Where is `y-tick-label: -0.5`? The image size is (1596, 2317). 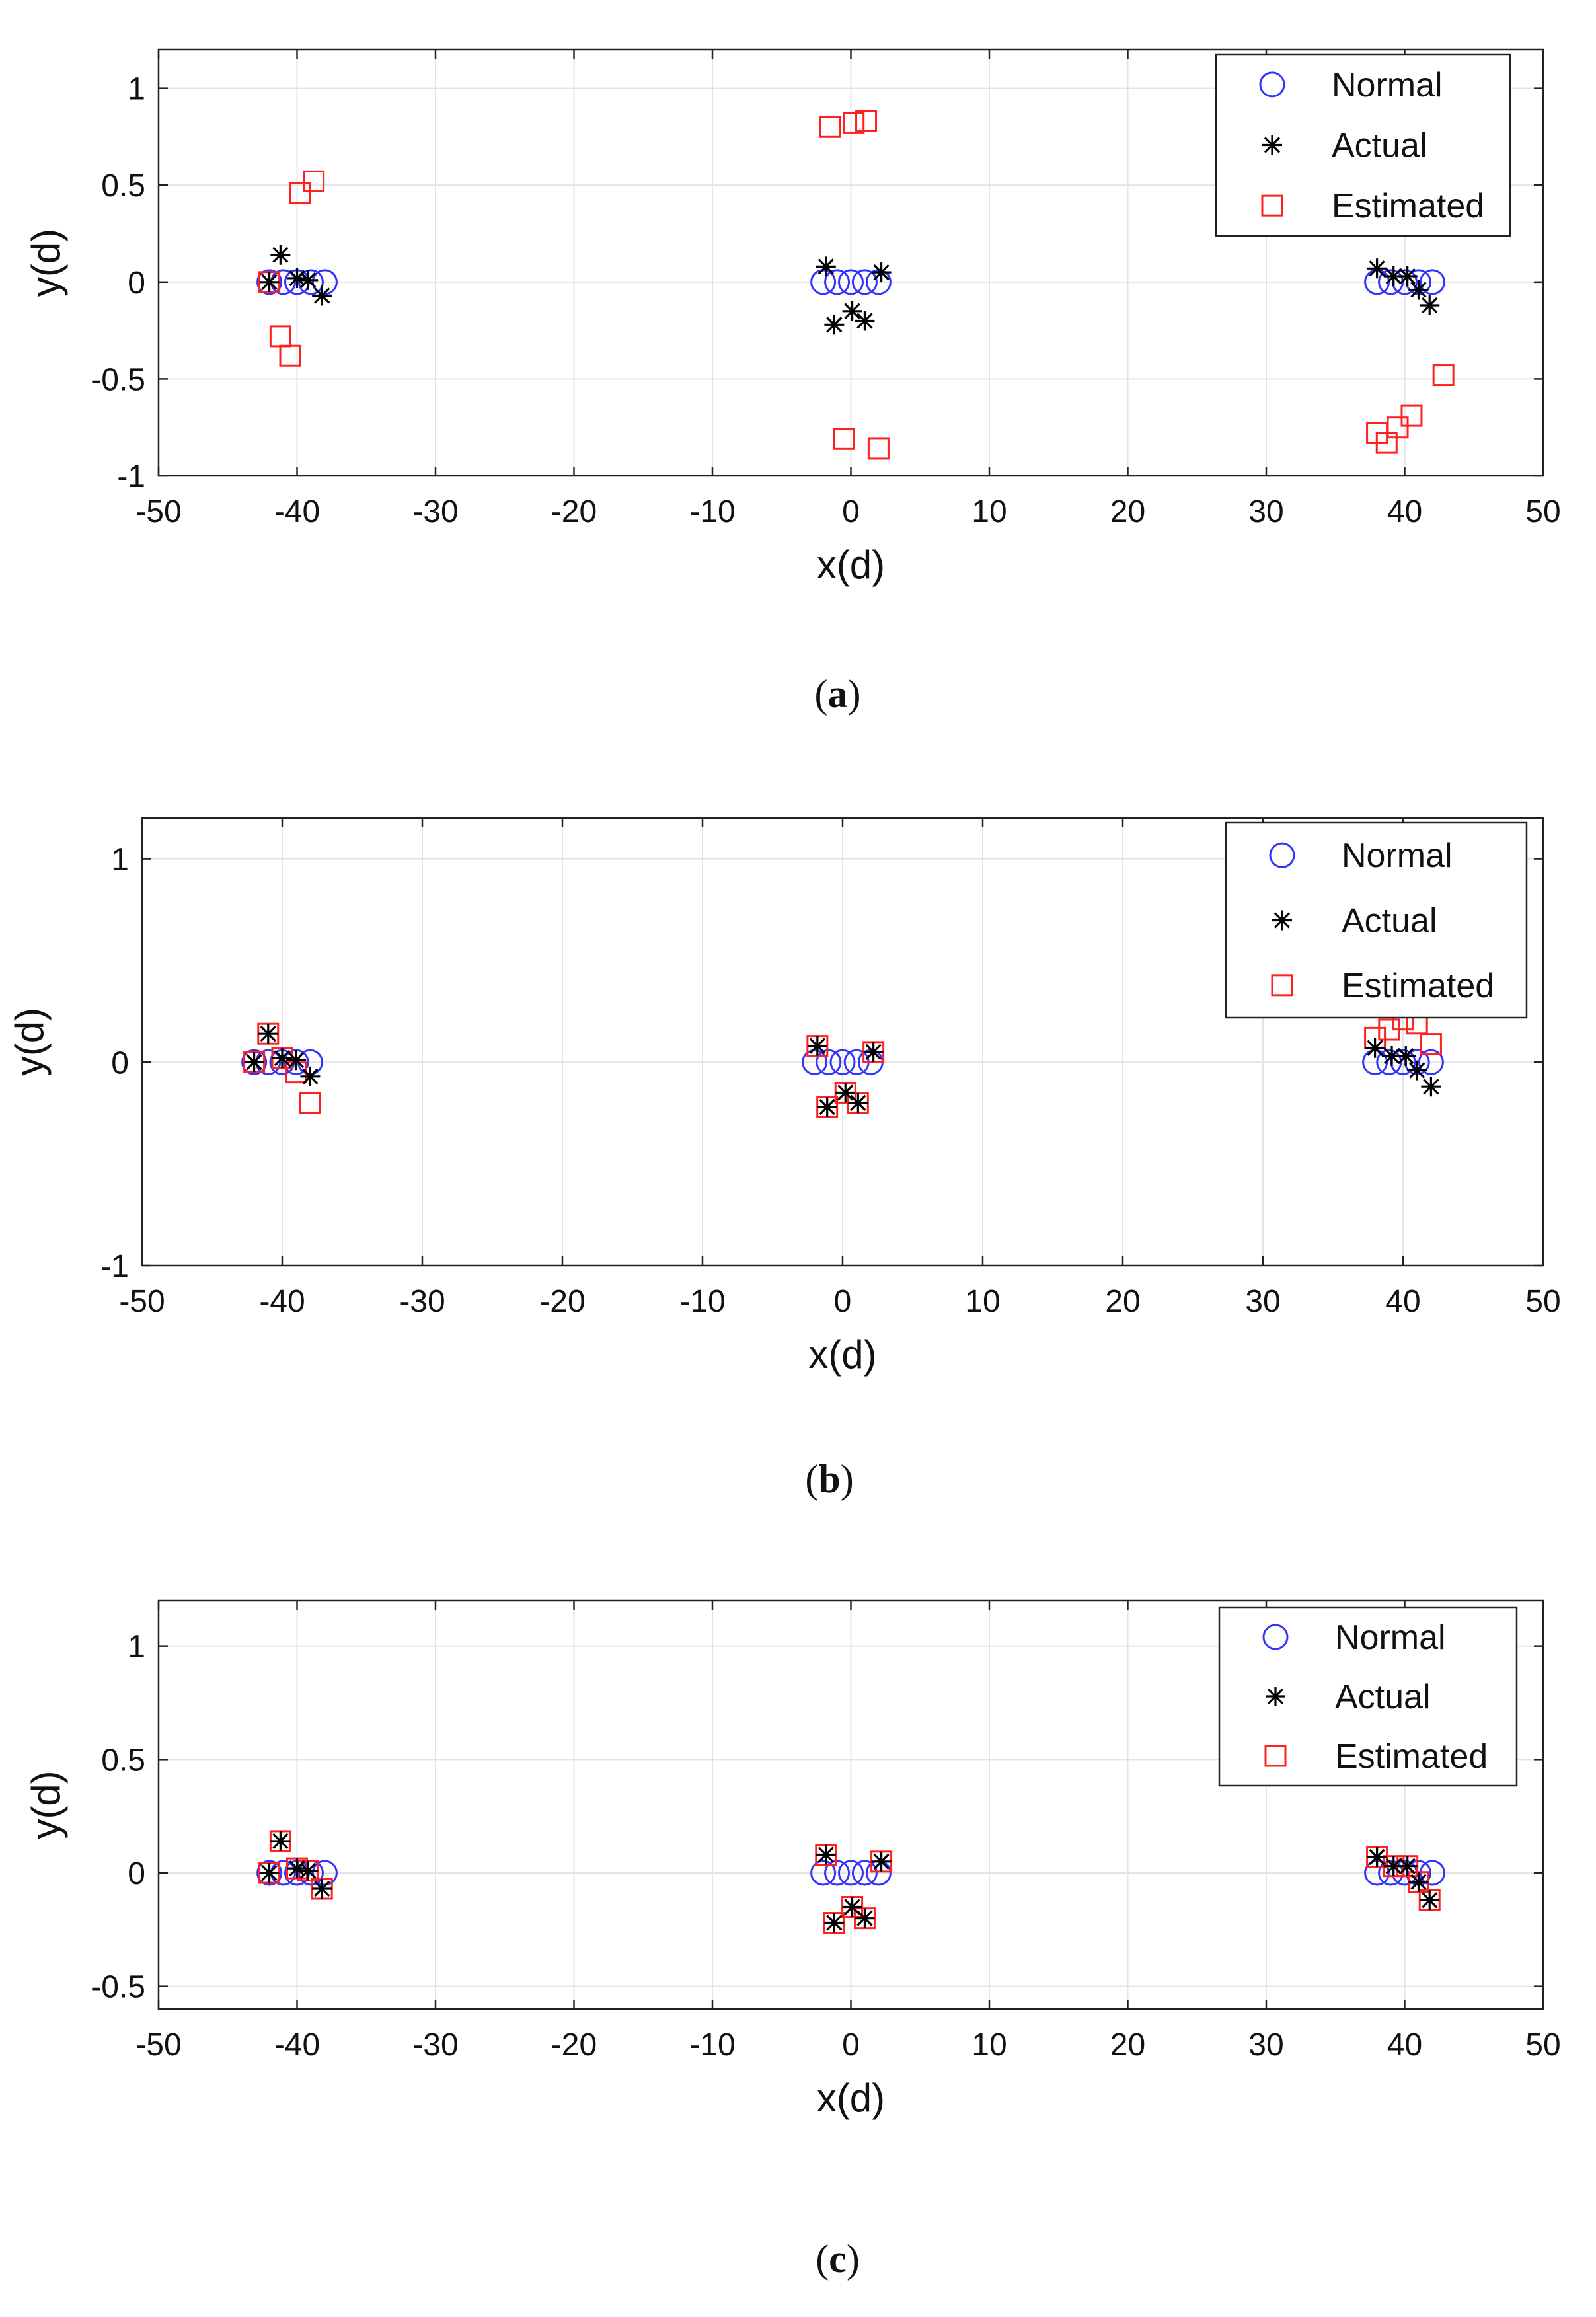
y-tick-label: -0.5 is located at coordinates (118, 1987).